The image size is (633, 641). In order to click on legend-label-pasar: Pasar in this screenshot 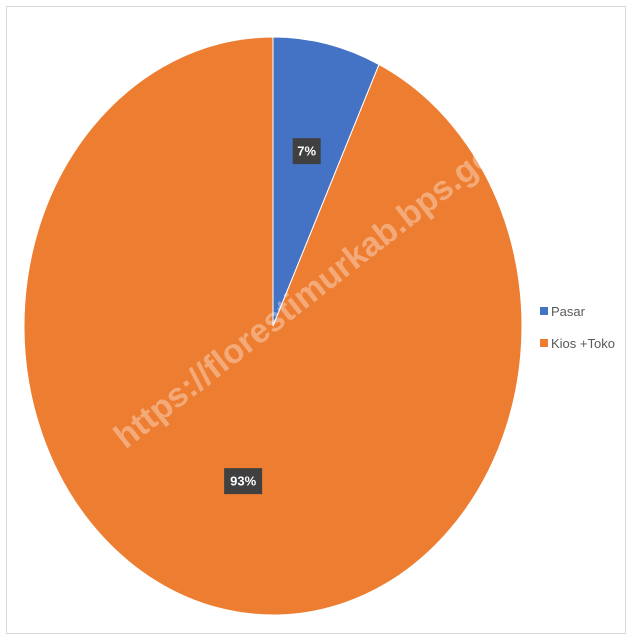, I will do `click(568, 311)`.